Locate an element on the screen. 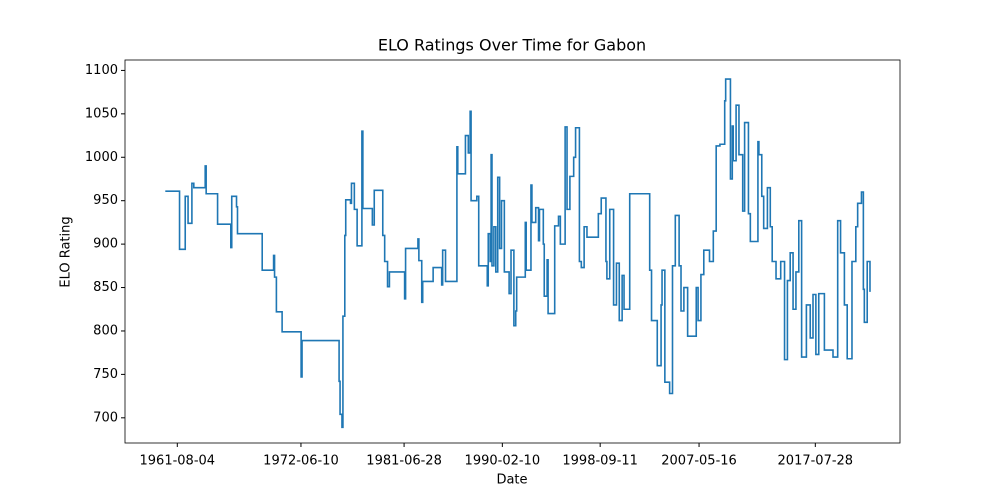 This screenshot has height=500, width=1000. x-tick-label: 2017-07-28 is located at coordinates (816, 461).